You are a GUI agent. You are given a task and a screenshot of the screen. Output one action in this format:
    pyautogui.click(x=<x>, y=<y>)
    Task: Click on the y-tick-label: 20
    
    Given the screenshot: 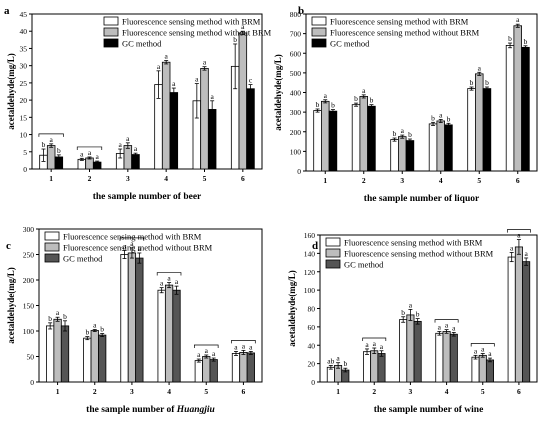 What is the action you would take?
    pyautogui.click(x=312, y=364)
    